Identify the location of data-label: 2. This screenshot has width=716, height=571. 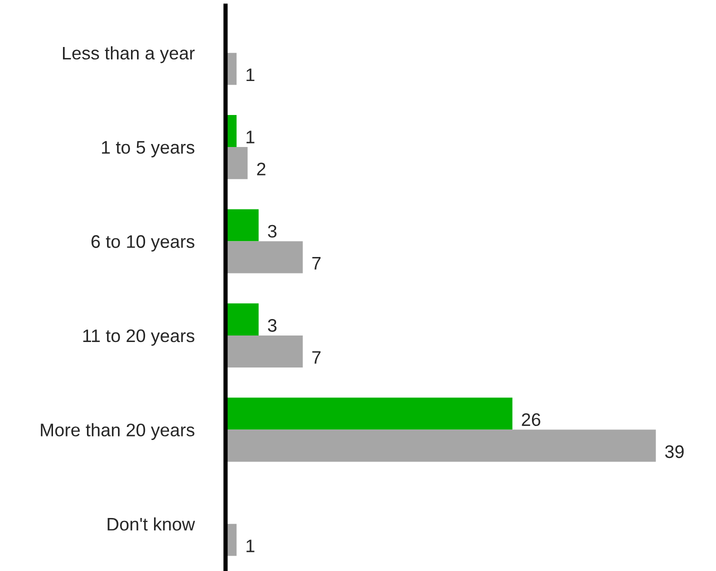
(261, 169).